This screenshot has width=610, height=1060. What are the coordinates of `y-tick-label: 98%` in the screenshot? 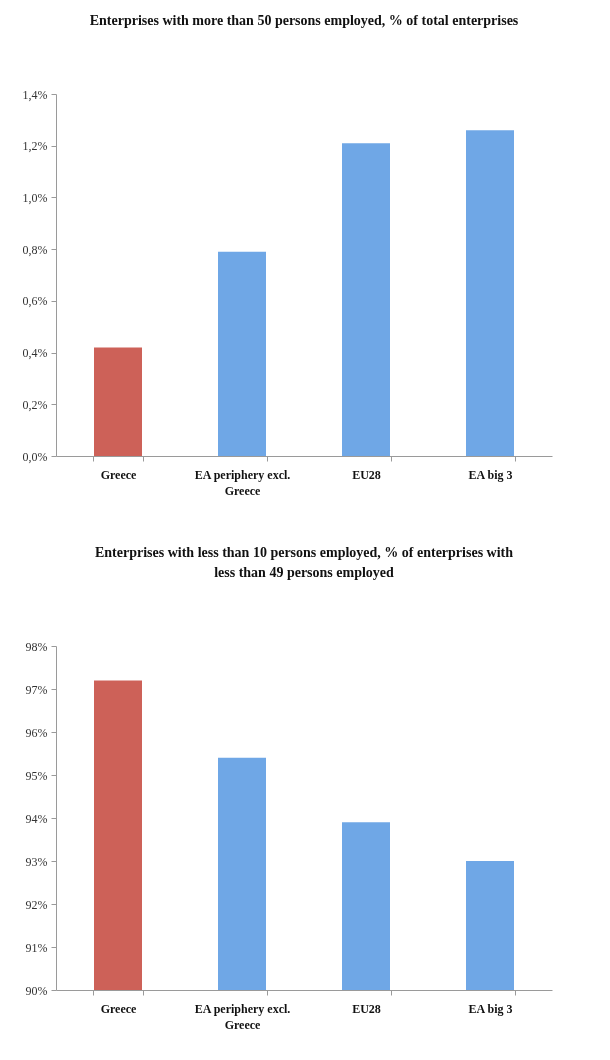 It's located at (36, 646).